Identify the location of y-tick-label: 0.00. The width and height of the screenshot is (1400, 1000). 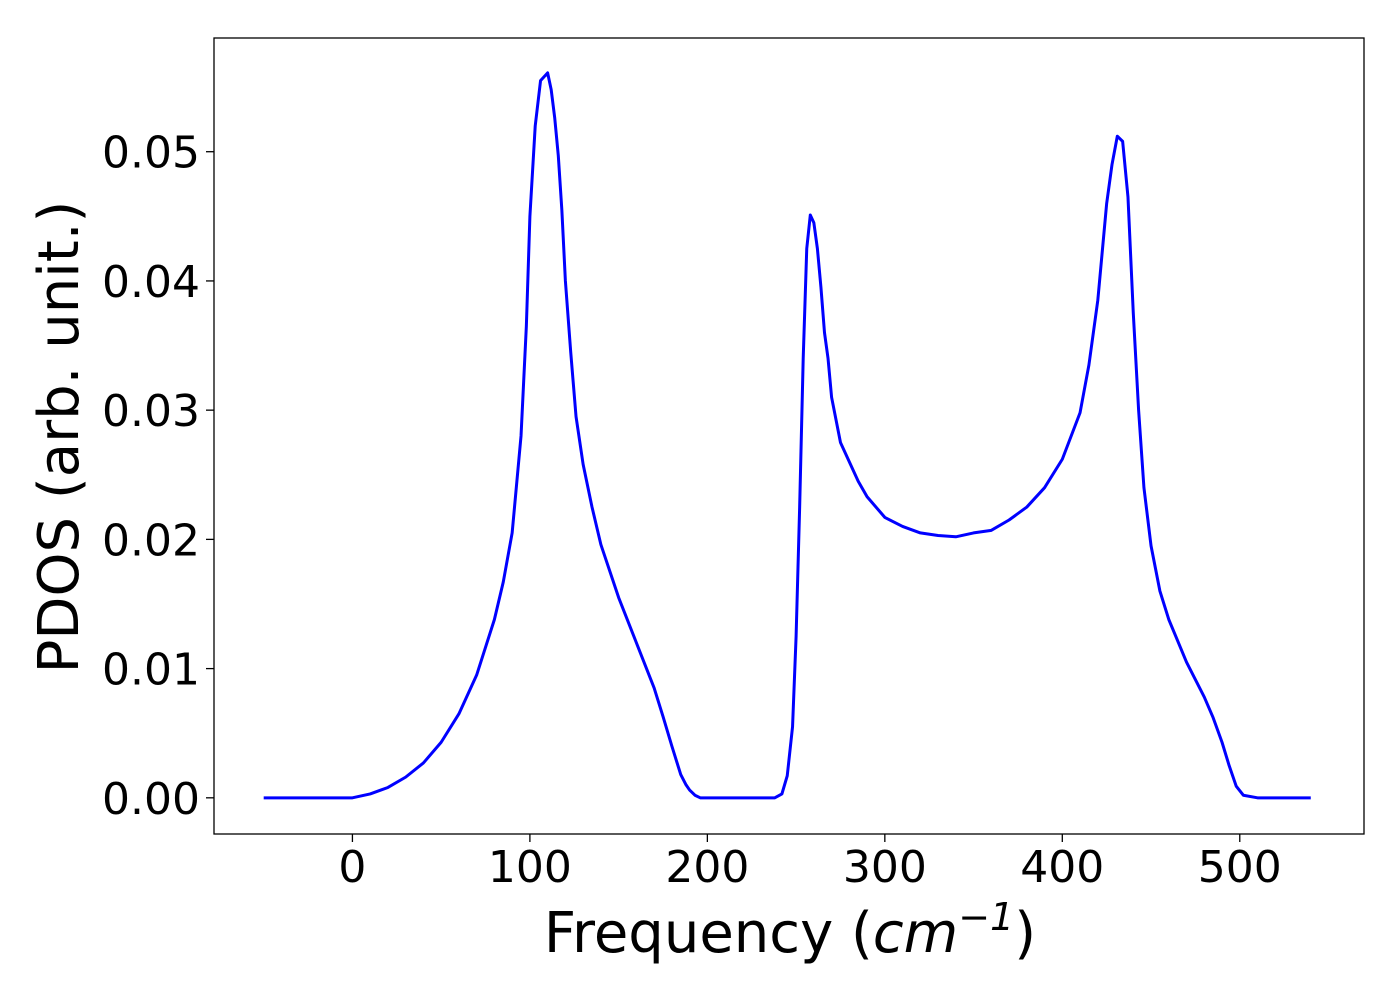
(151, 799).